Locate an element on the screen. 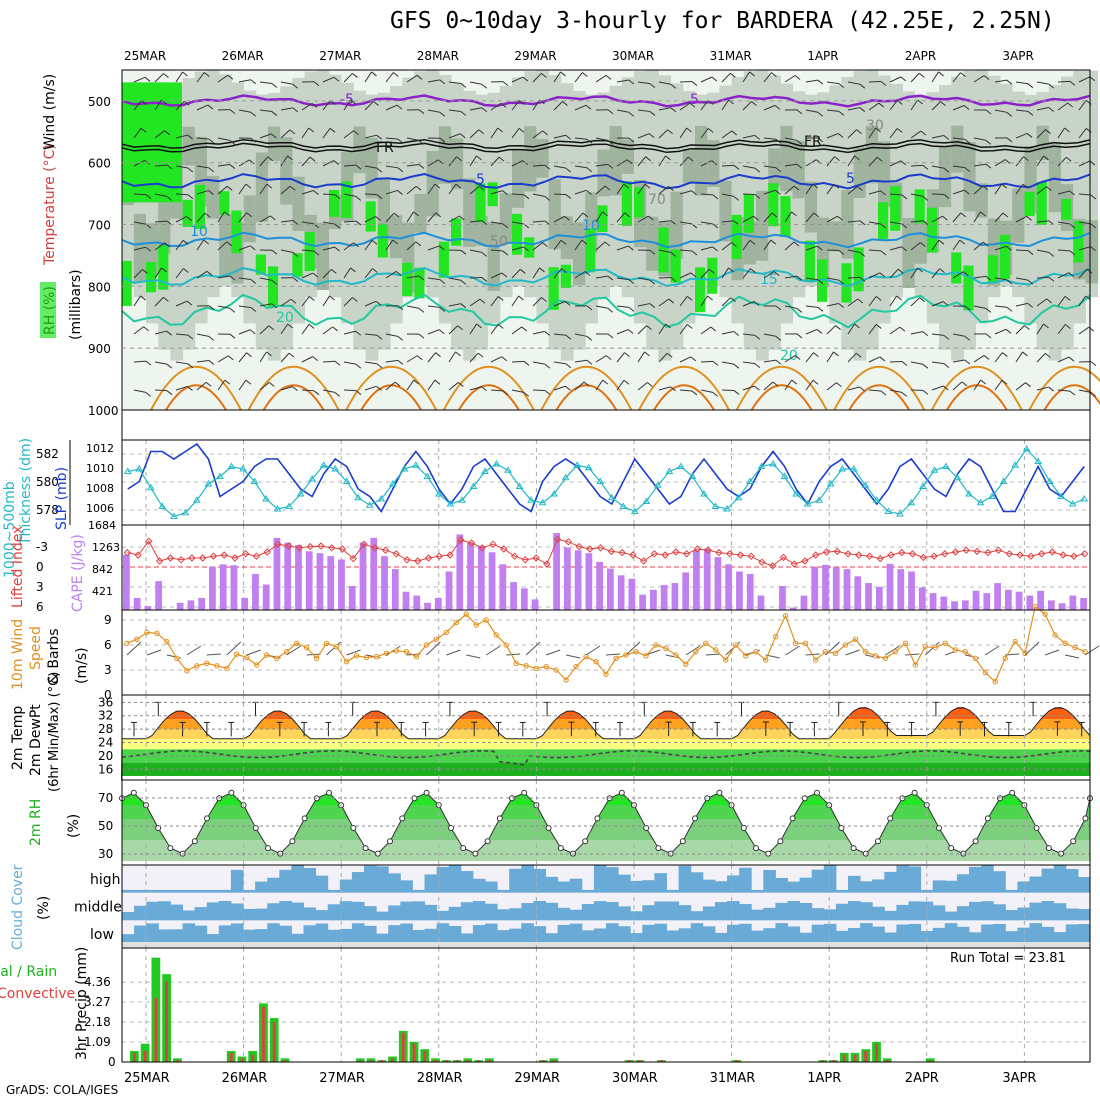  contour-label: 70 is located at coordinates (657, 200).